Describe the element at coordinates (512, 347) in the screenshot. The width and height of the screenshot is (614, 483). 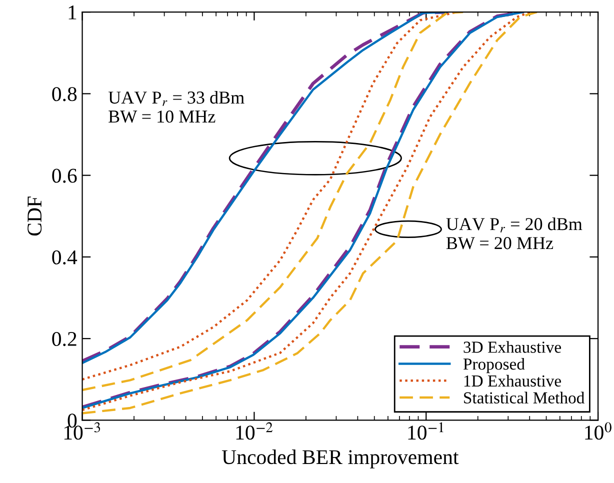
I see `legend-label: 3D Exhaustive` at that location.